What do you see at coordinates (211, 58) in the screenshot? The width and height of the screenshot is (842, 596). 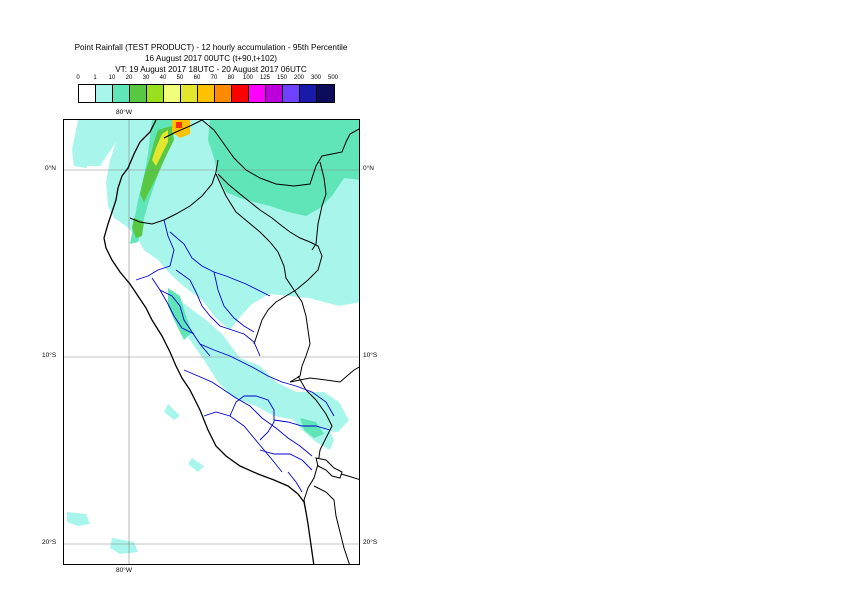 I see `base-time: 16 August 2017 00UTC (t+90,t+102)` at bounding box center [211, 58].